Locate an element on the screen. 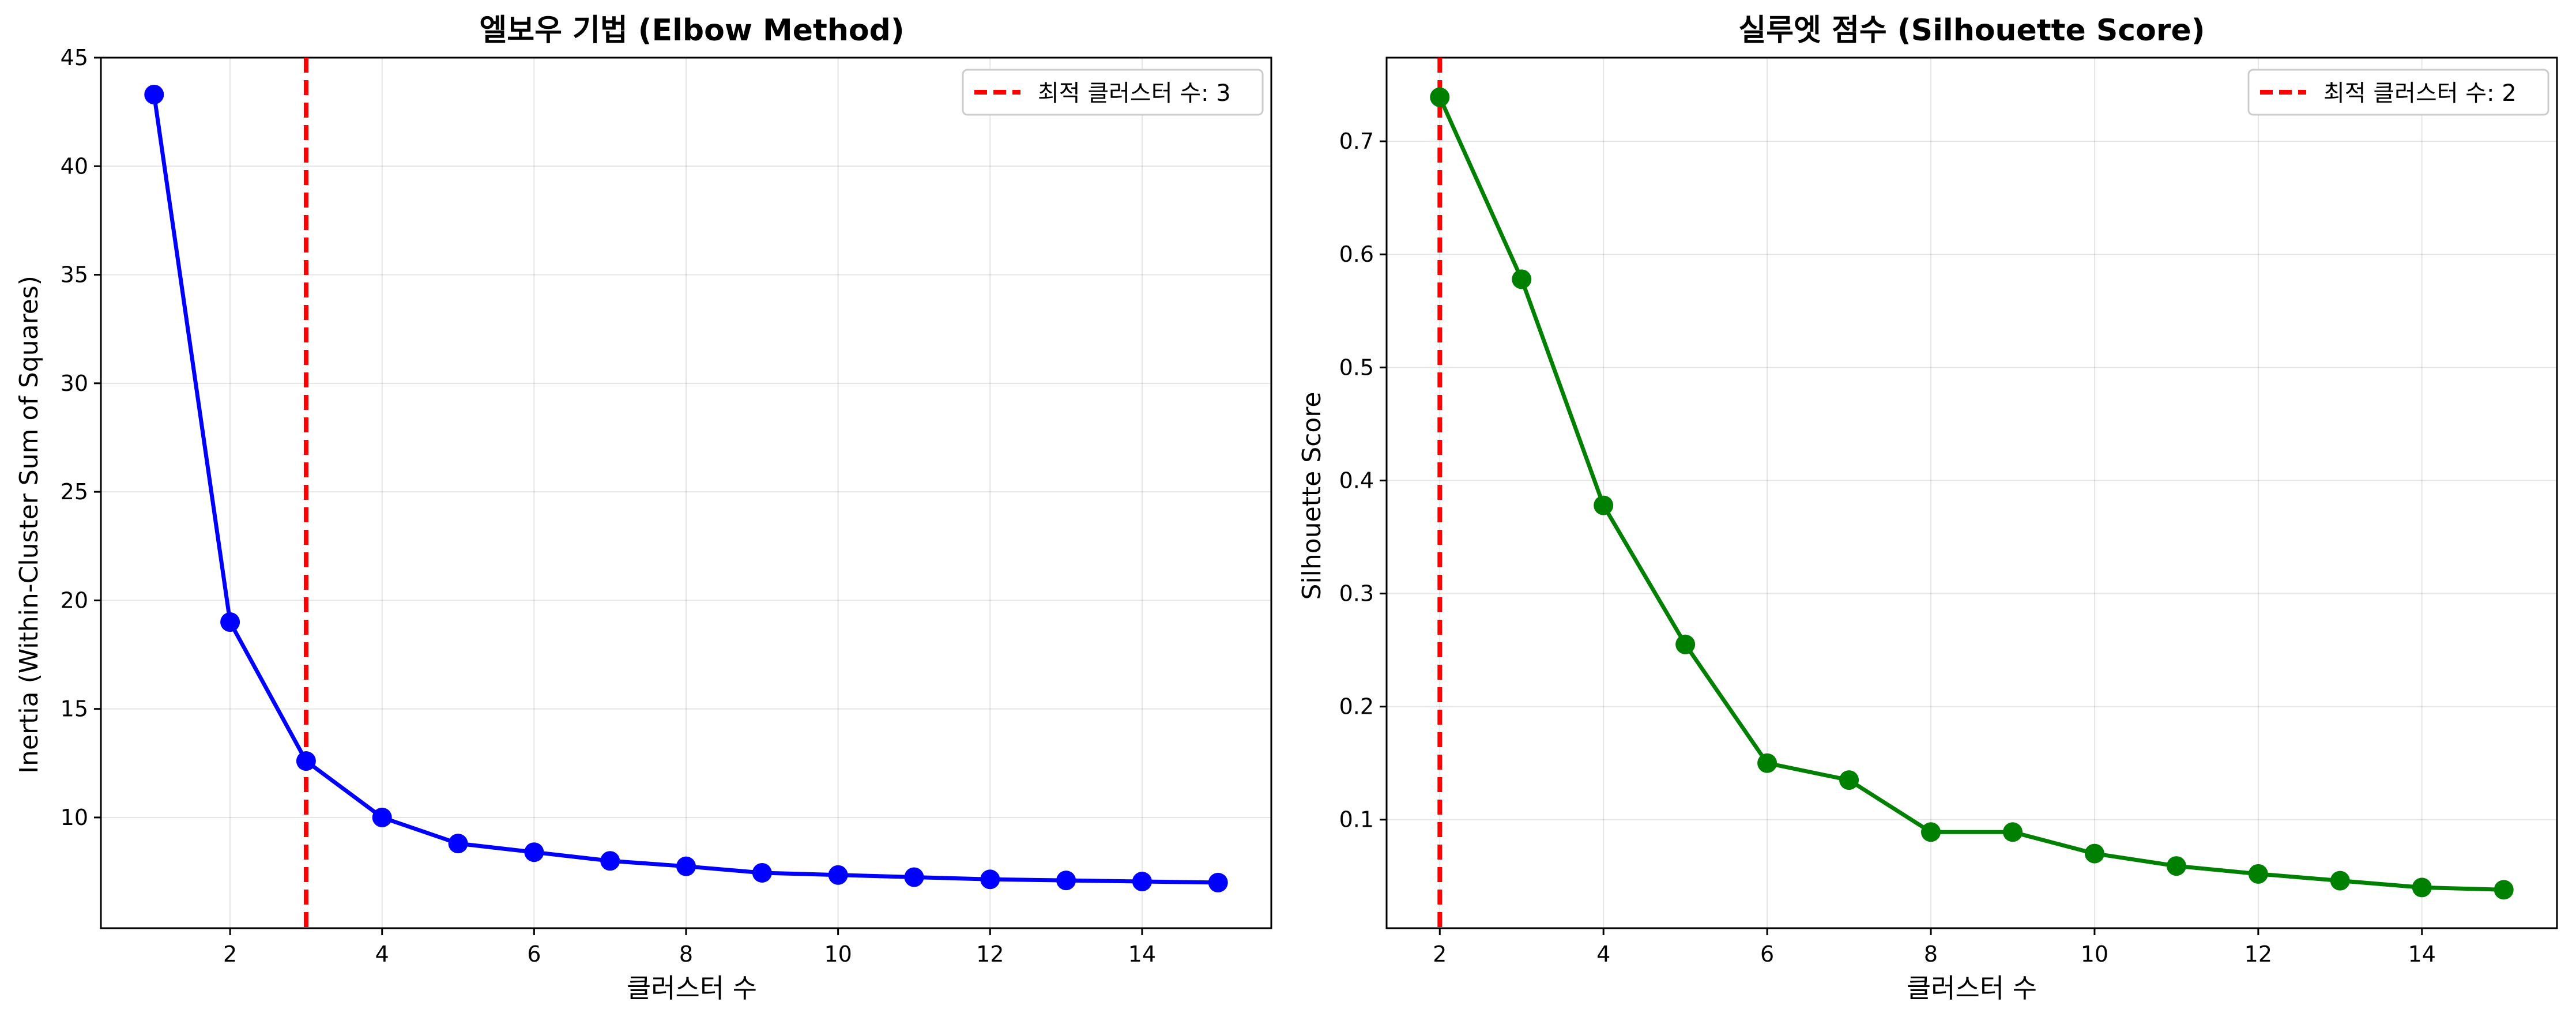 The width and height of the screenshot is (2576, 1021). silhouette-x-tick-label: 2 is located at coordinates (1440, 954).